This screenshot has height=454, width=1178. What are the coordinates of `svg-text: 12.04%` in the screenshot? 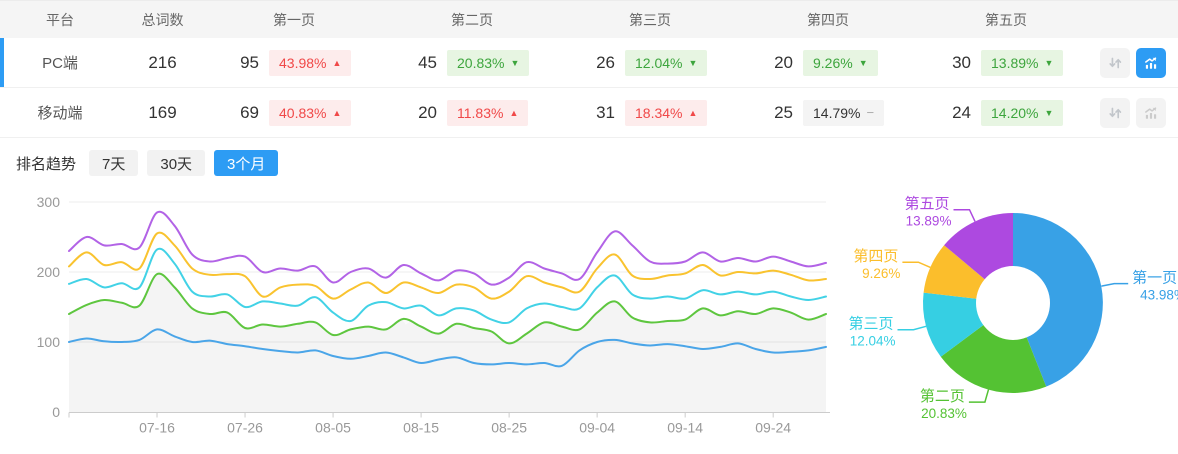 It's located at (873, 341).